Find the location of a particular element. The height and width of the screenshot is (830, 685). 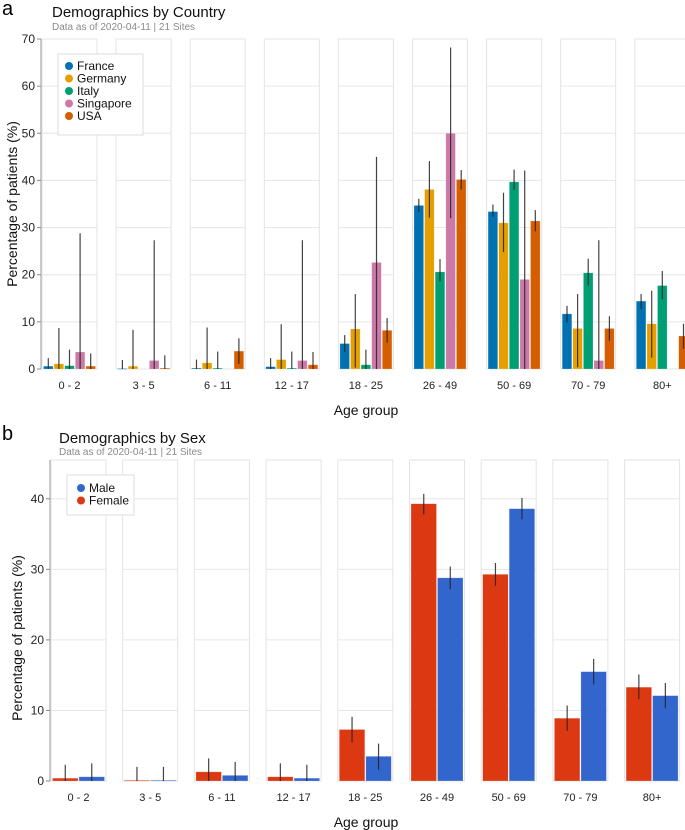

y-tick-label: 50 is located at coordinates (29, 133).